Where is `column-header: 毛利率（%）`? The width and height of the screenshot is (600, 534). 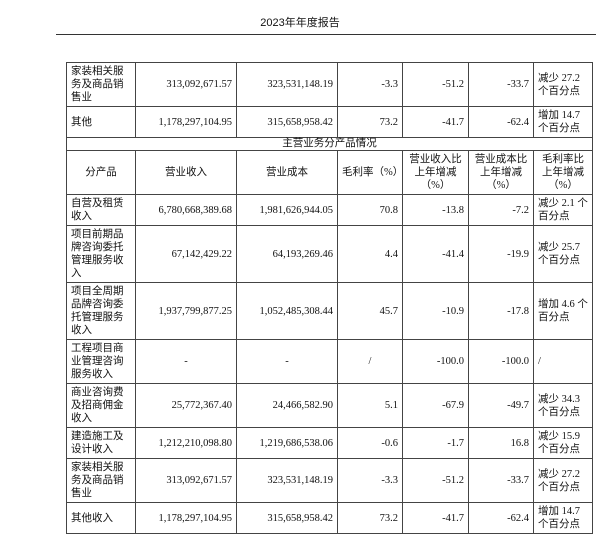
column-header: 毛利率（%） is located at coordinates (370, 172).